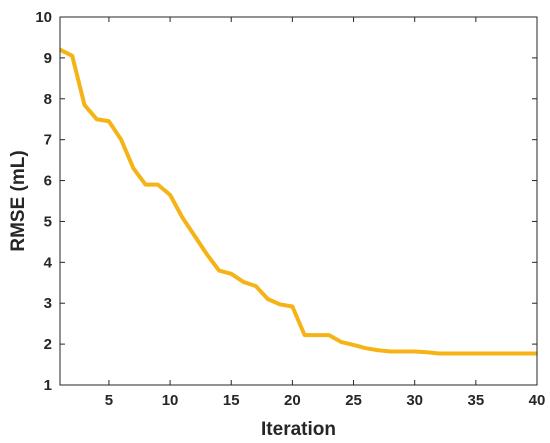  Describe the element at coordinates (48, 344) in the screenshot. I see `y-tick-label: 2` at that location.